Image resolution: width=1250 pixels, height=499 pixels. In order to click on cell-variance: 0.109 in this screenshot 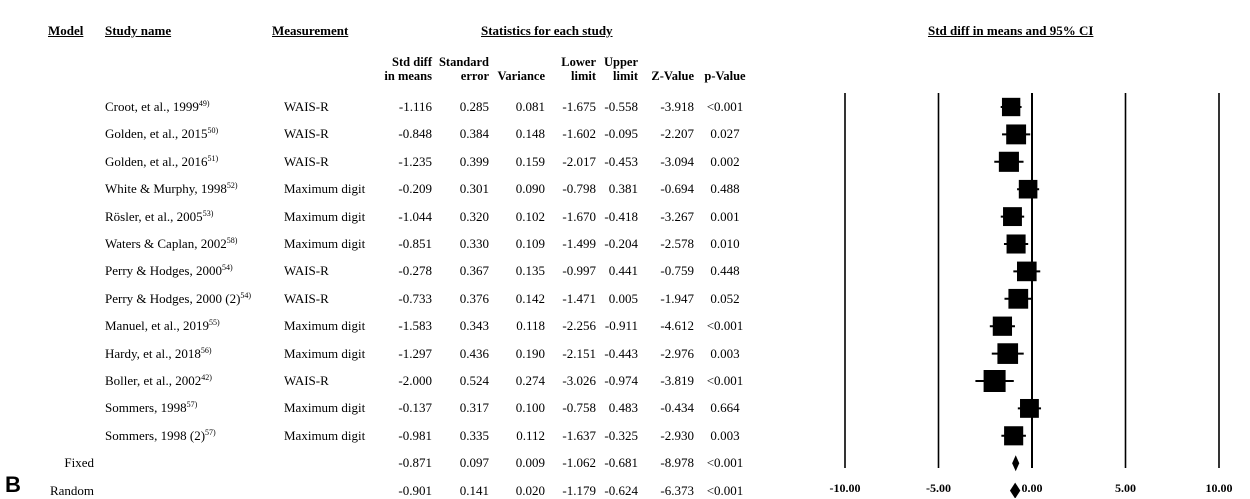, I will do `click(530, 243)`.